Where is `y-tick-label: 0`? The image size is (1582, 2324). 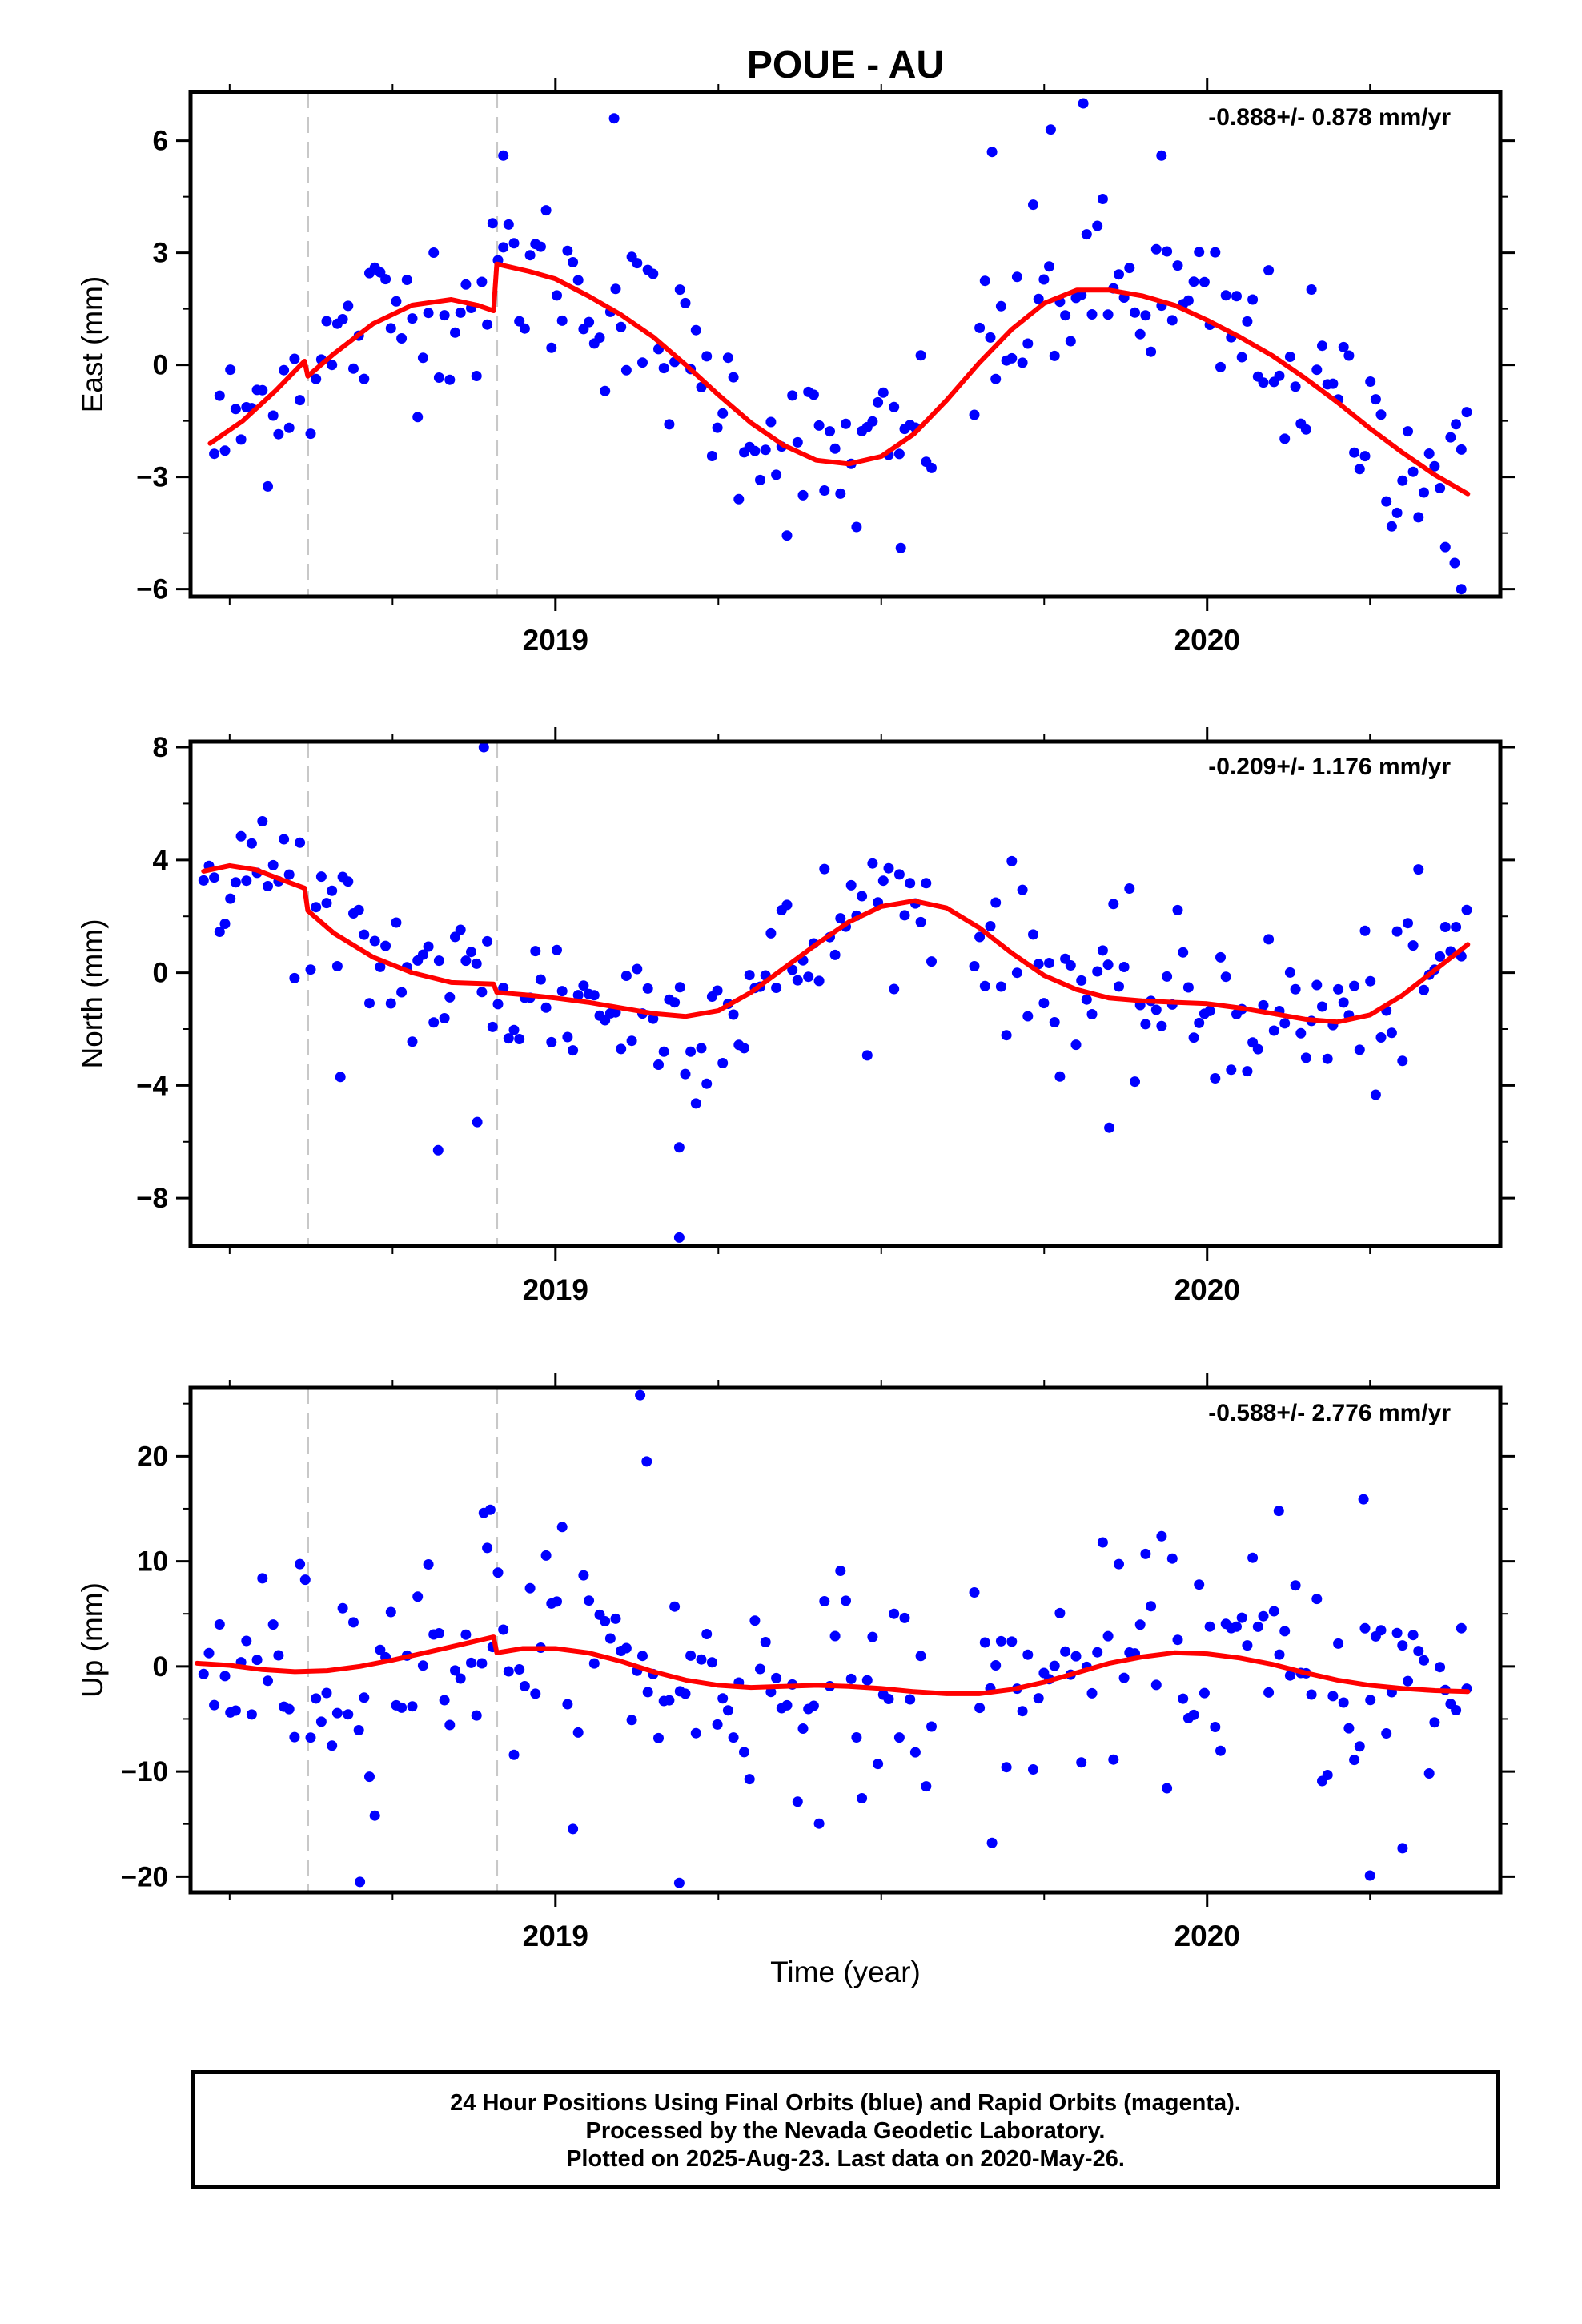
y-tick-label: 0 is located at coordinates (161, 366).